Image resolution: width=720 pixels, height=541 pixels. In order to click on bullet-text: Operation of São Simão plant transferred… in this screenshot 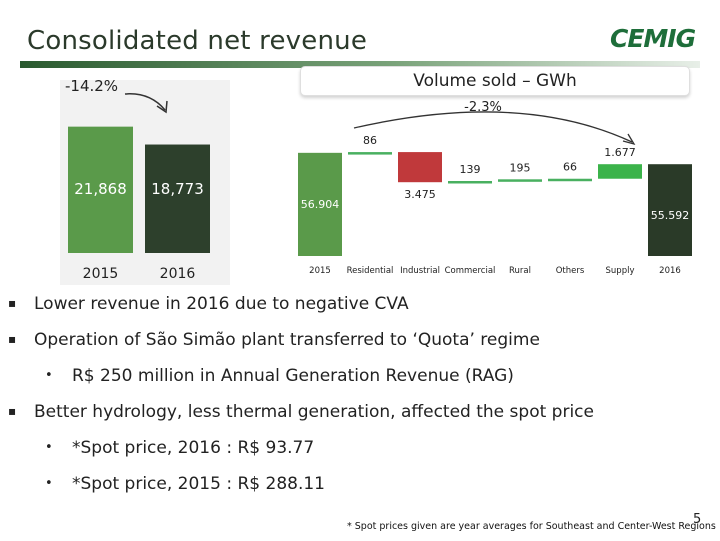, I will do `click(287, 340)`.